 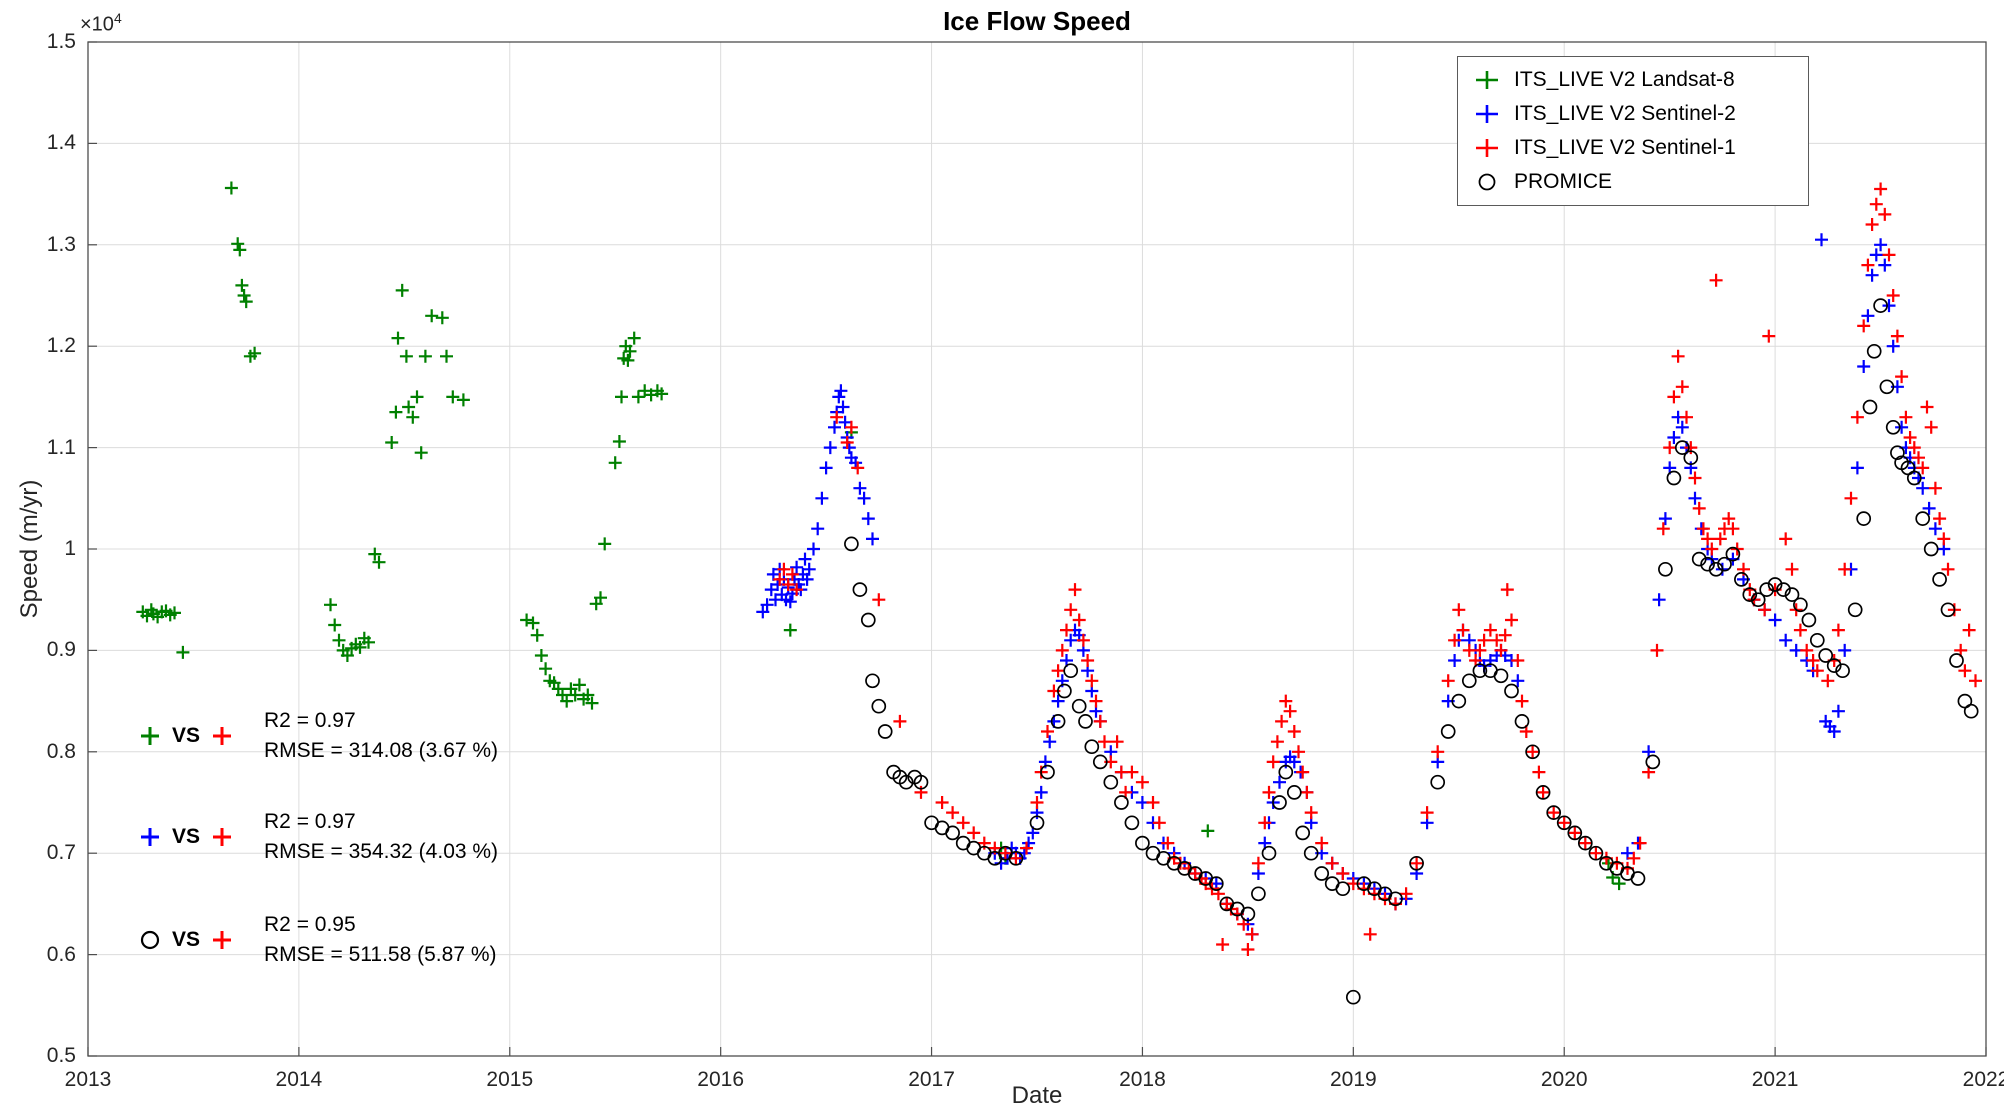 I want to click on legend-entry-landsat8: ITS_LIVE V2 Landsat-8, so click(x=1633, y=80).